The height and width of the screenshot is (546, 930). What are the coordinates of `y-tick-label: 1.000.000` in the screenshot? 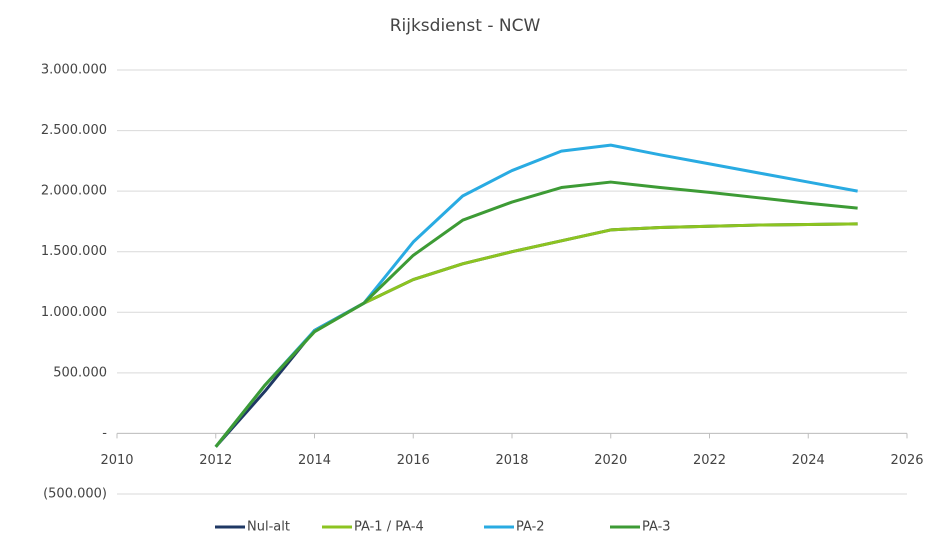 It's located at (74, 312).